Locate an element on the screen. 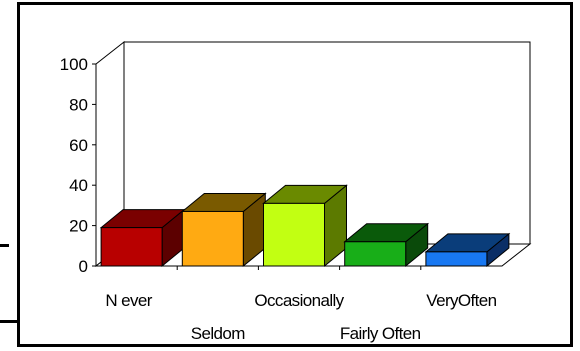 This screenshot has width=580, height=351. x-tick-label: Seldom is located at coordinates (218, 333).